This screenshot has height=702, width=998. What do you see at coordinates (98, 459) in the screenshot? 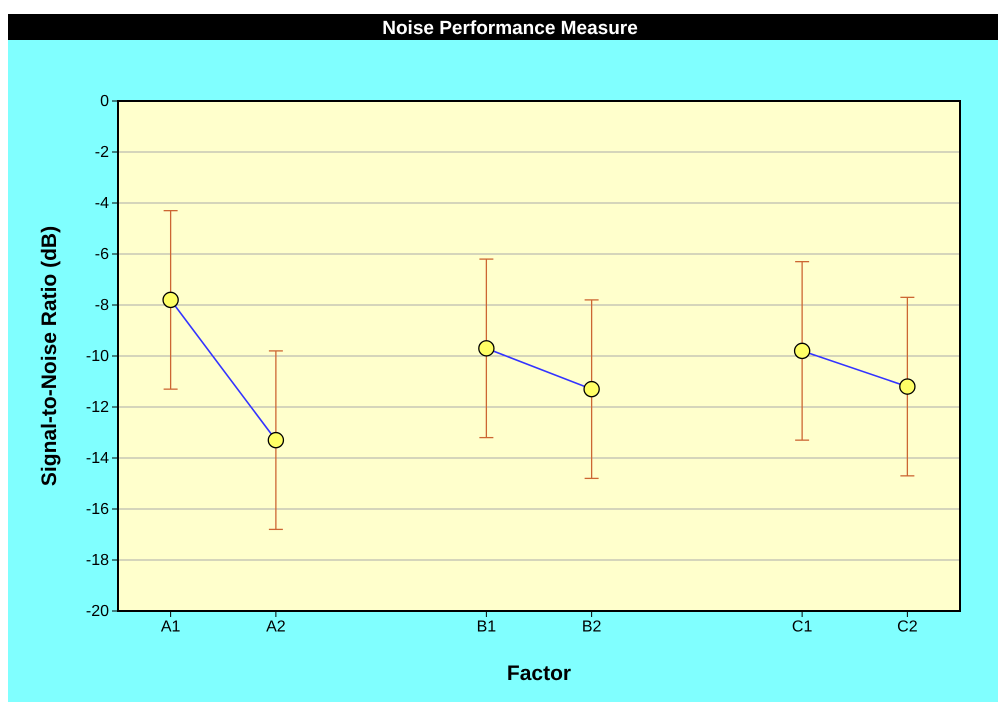
I see `y-tick-label: -14` at bounding box center [98, 459].